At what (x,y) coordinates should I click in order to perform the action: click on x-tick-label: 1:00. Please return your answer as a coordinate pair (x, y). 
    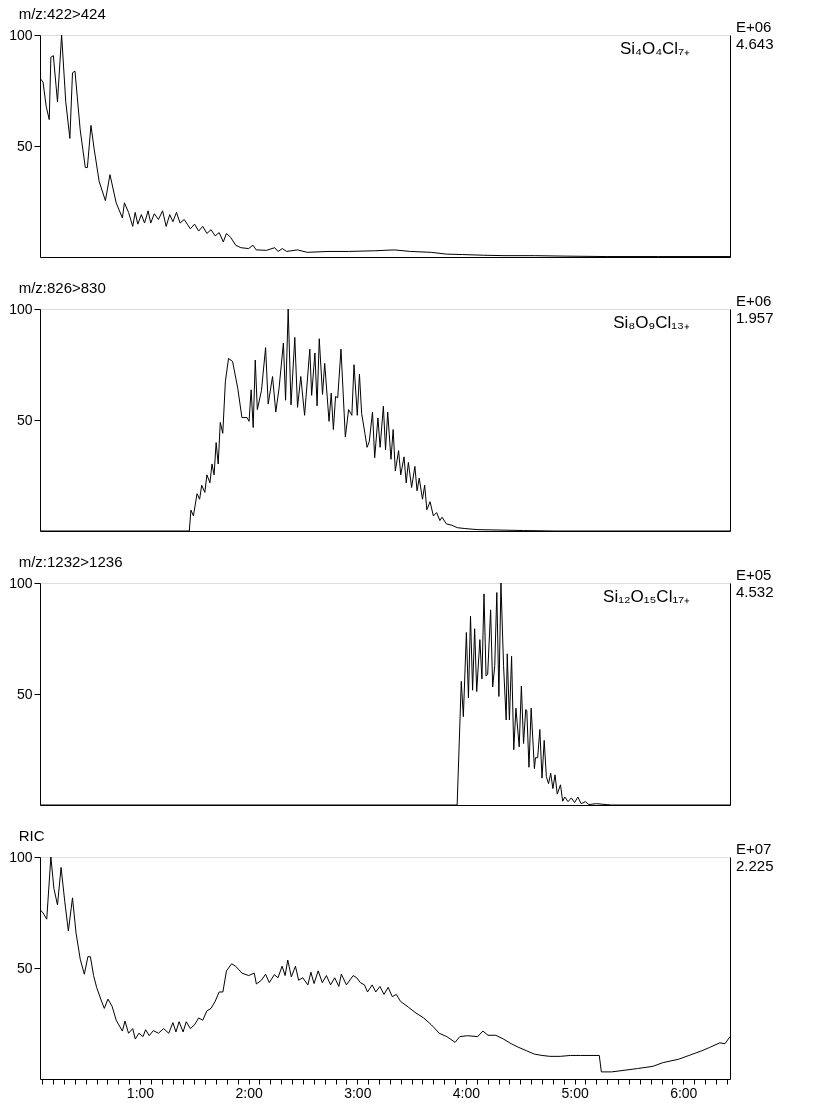
    Looking at the image, I should click on (140, 1092).